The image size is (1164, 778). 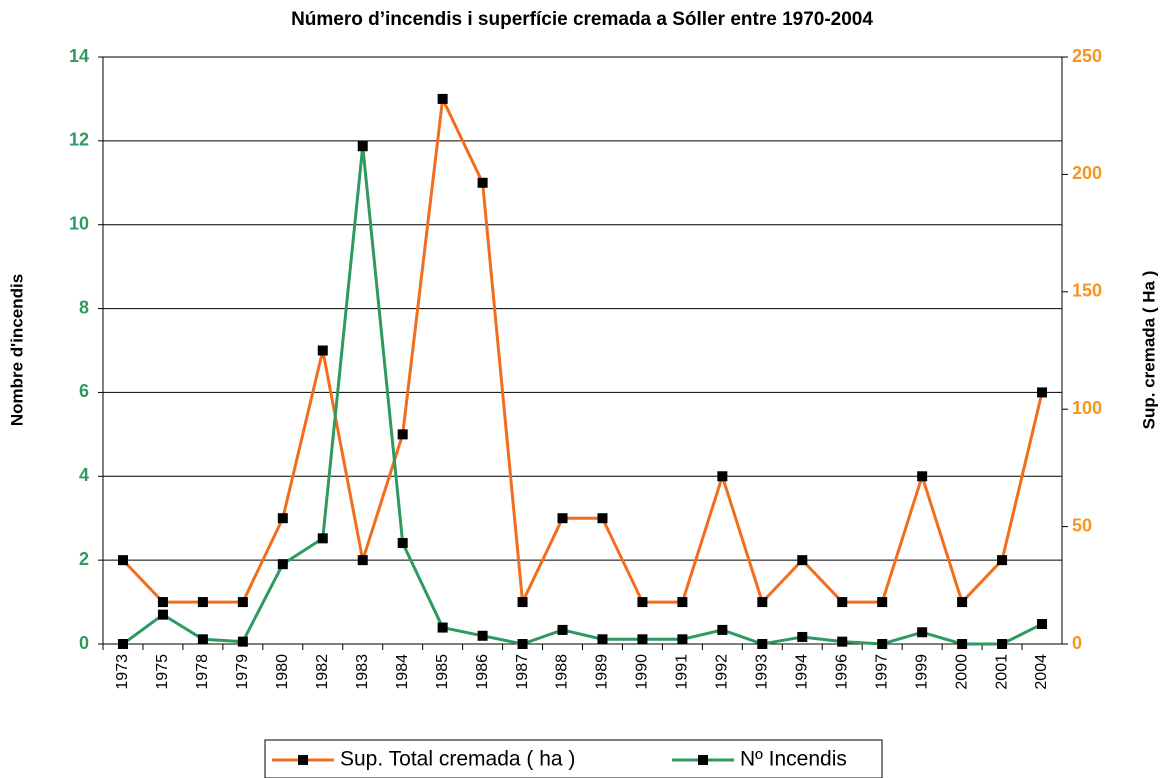 I want to click on y-tick-label: 8, so click(x=84, y=307).